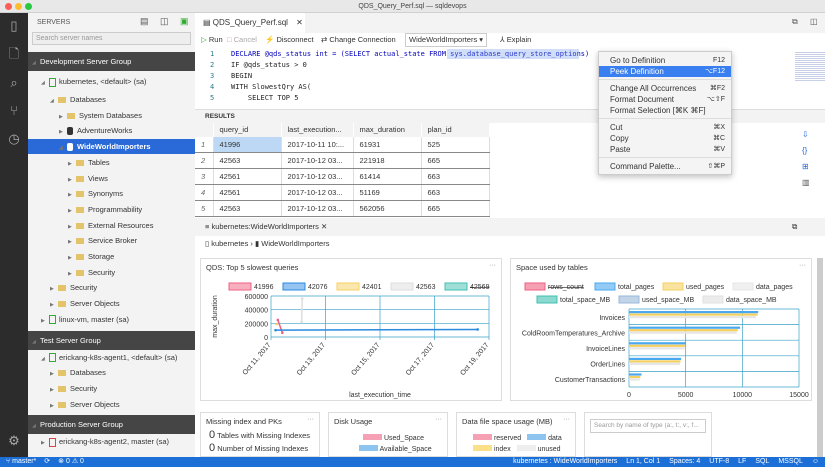 The image size is (825, 467). Describe the element at coordinates (71, 461) in the screenshot. I see `problems-indicator: ⊗ 0 ⚠ 0` at that location.